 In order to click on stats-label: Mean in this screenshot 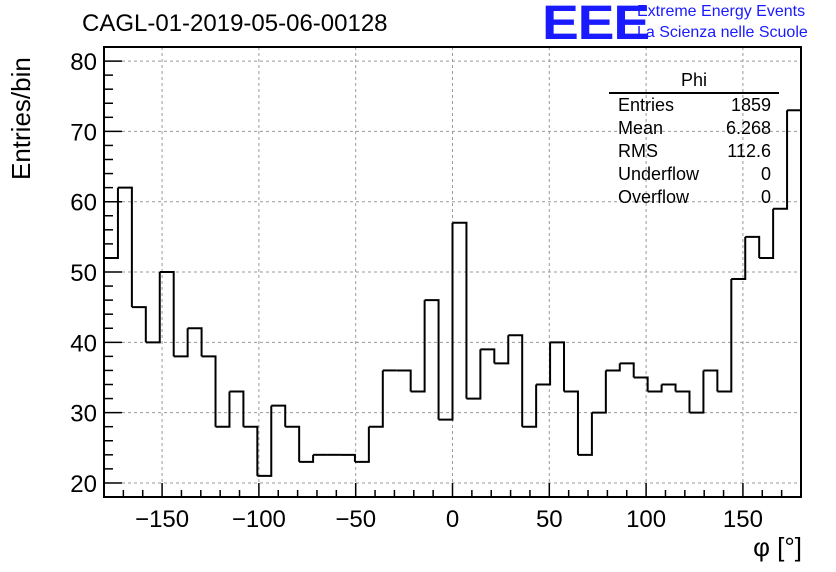, I will do `click(641, 128)`.